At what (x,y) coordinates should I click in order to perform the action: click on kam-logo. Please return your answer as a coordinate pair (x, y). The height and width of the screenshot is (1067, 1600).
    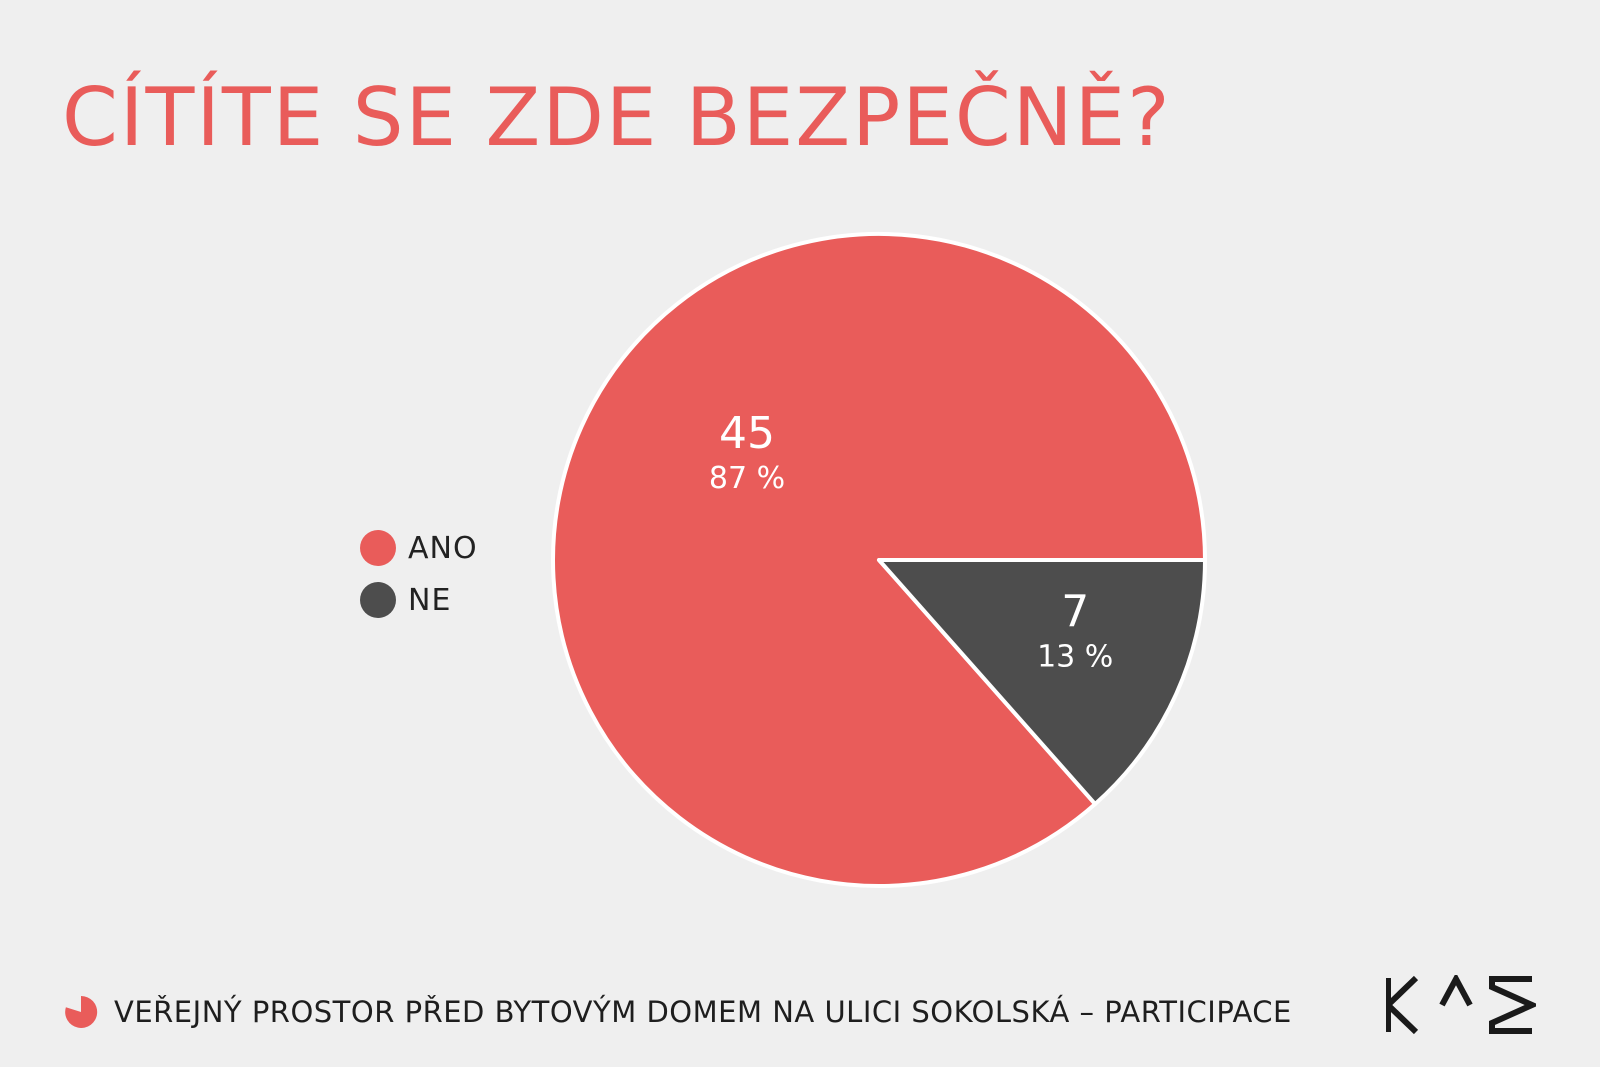
    Looking at the image, I should click on (1462, 1005).